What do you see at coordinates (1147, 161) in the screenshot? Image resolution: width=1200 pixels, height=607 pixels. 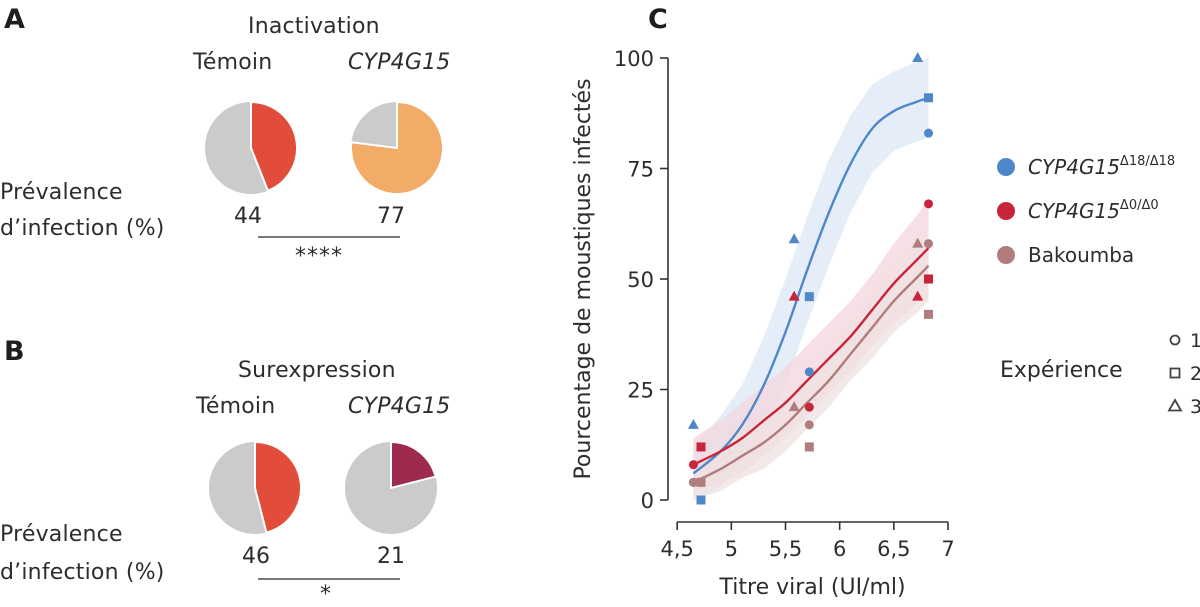 I see `legend-label-superscript: Δ18/Δ18` at bounding box center [1147, 161].